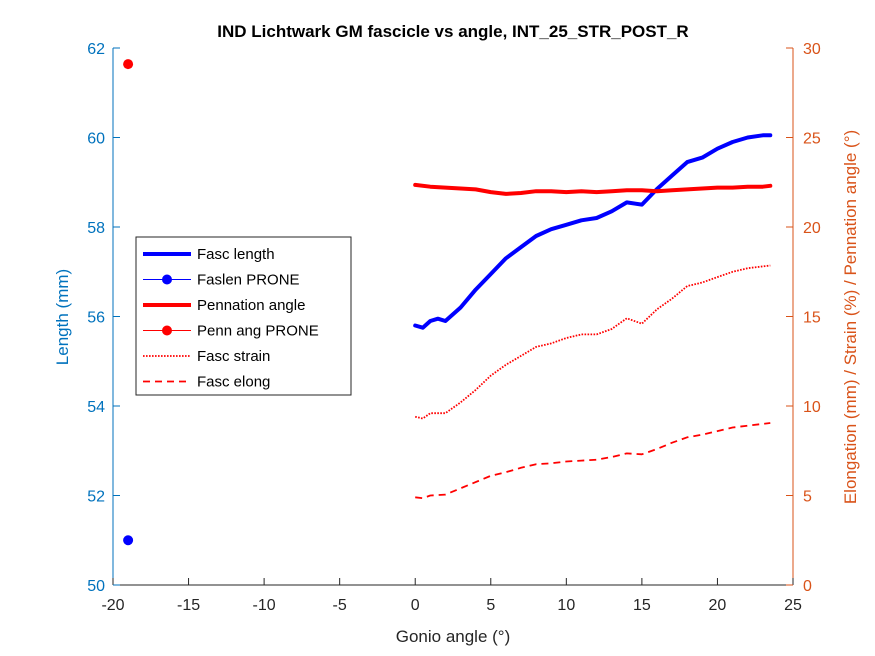 This screenshot has height=656, width=875. What do you see at coordinates (96, 228) in the screenshot?
I see `y-left-tick-label: 58` at bounding box center [96, 228].